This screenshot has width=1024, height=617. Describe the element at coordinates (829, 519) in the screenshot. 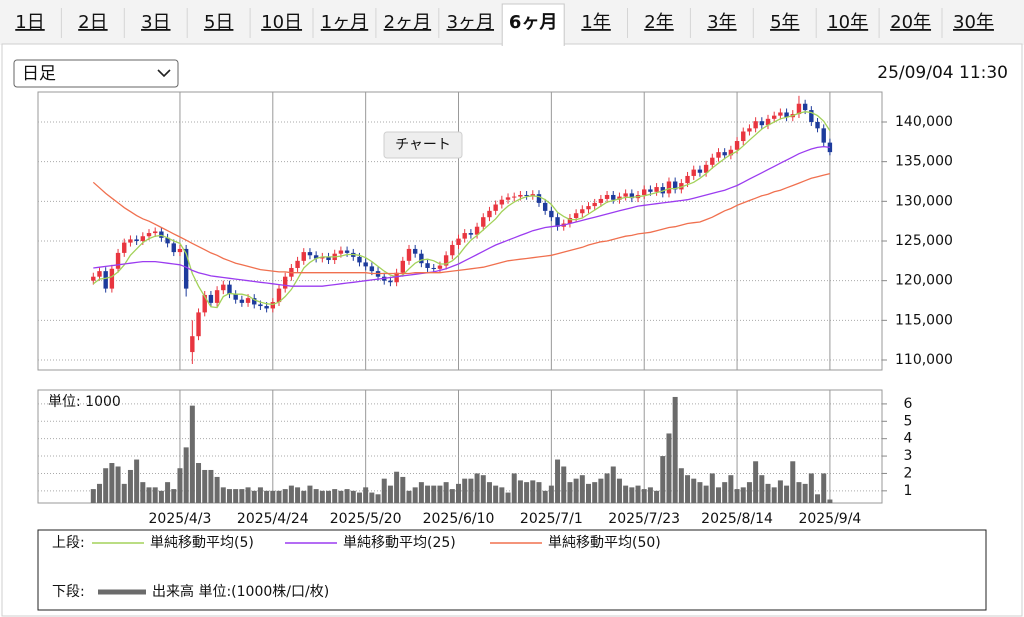

I see `x-tick-label: 2025/9/4` at that location.